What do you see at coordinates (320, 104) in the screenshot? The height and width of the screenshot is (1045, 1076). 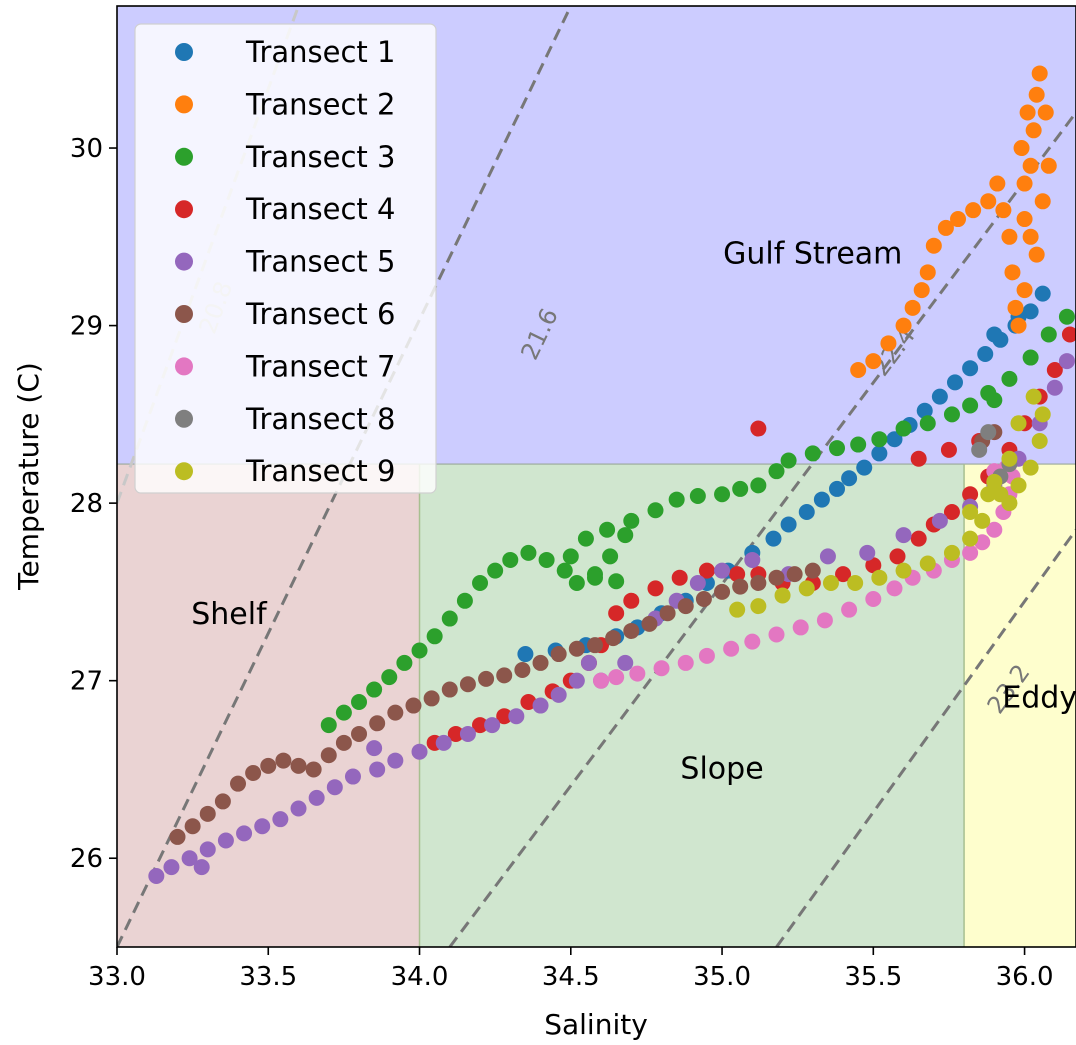 I see `legend-label: Transect 2` at bounding box center [320, 104].